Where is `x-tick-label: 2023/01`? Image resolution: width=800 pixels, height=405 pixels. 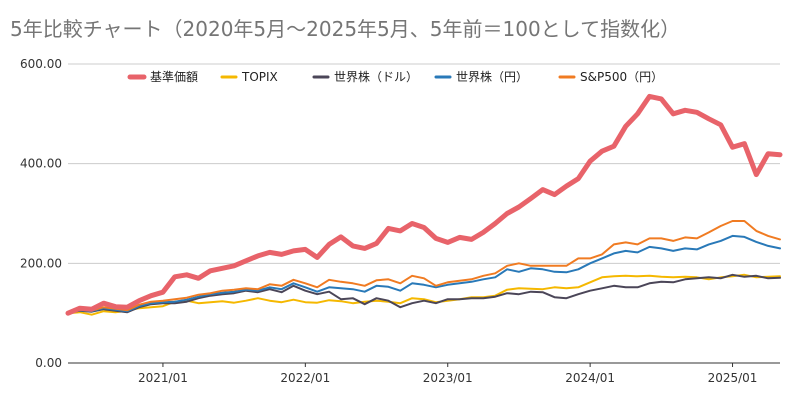 x-tick-label: 2023/01 is located at coordinates (448, 378).